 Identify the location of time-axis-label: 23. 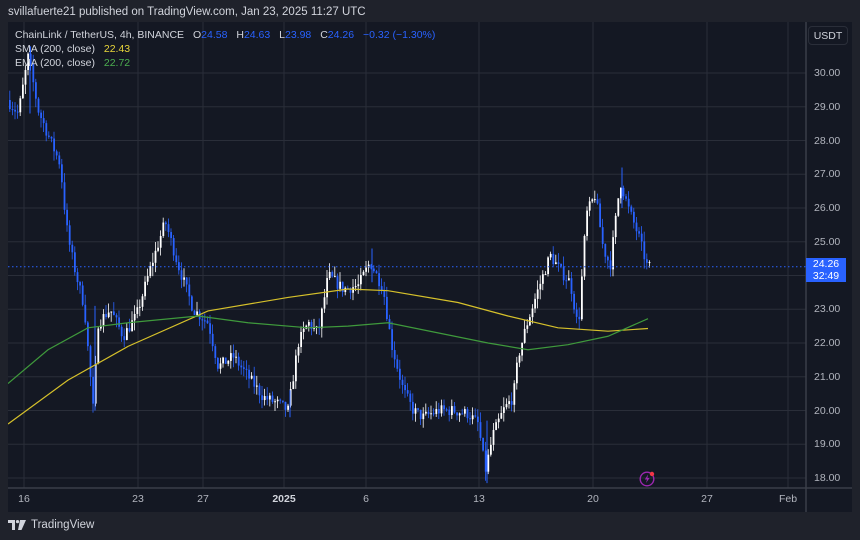
(138, 499).